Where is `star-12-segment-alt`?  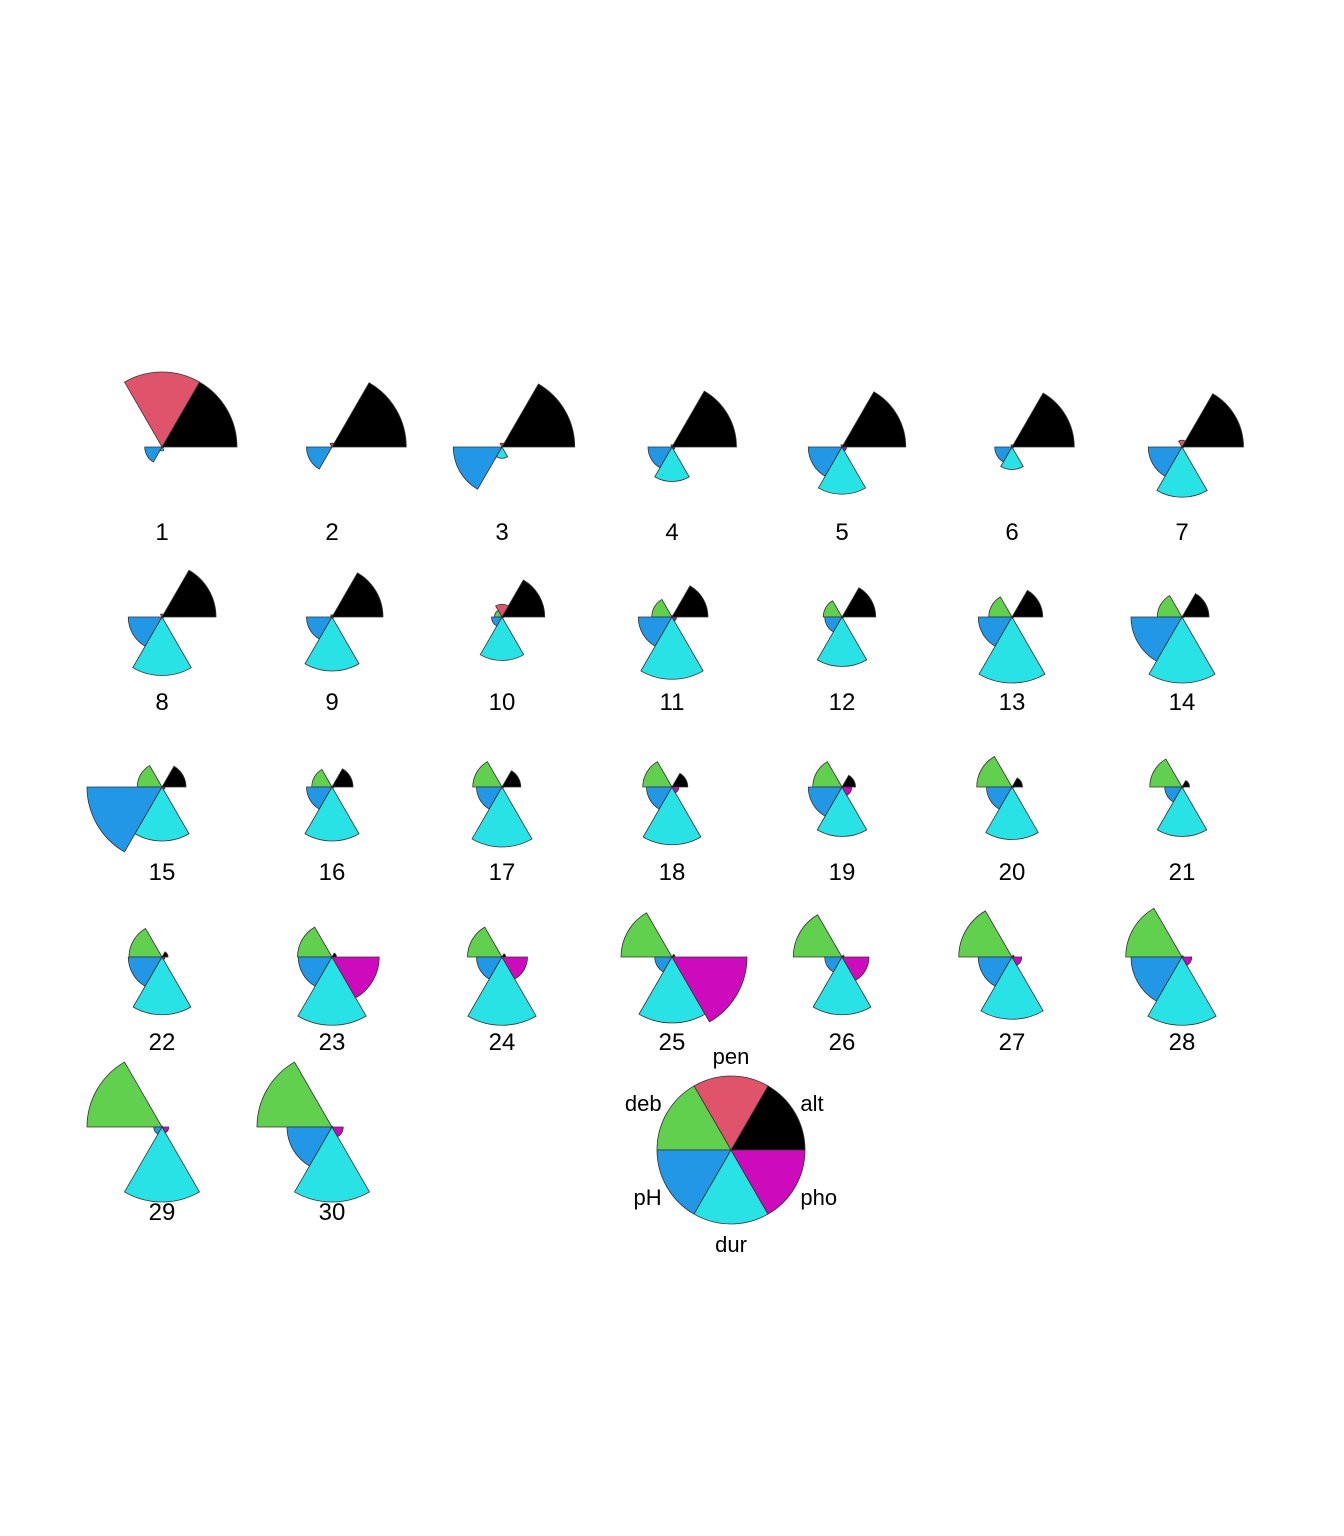
star-12-segment-alt is located at coordinates (859, 602).